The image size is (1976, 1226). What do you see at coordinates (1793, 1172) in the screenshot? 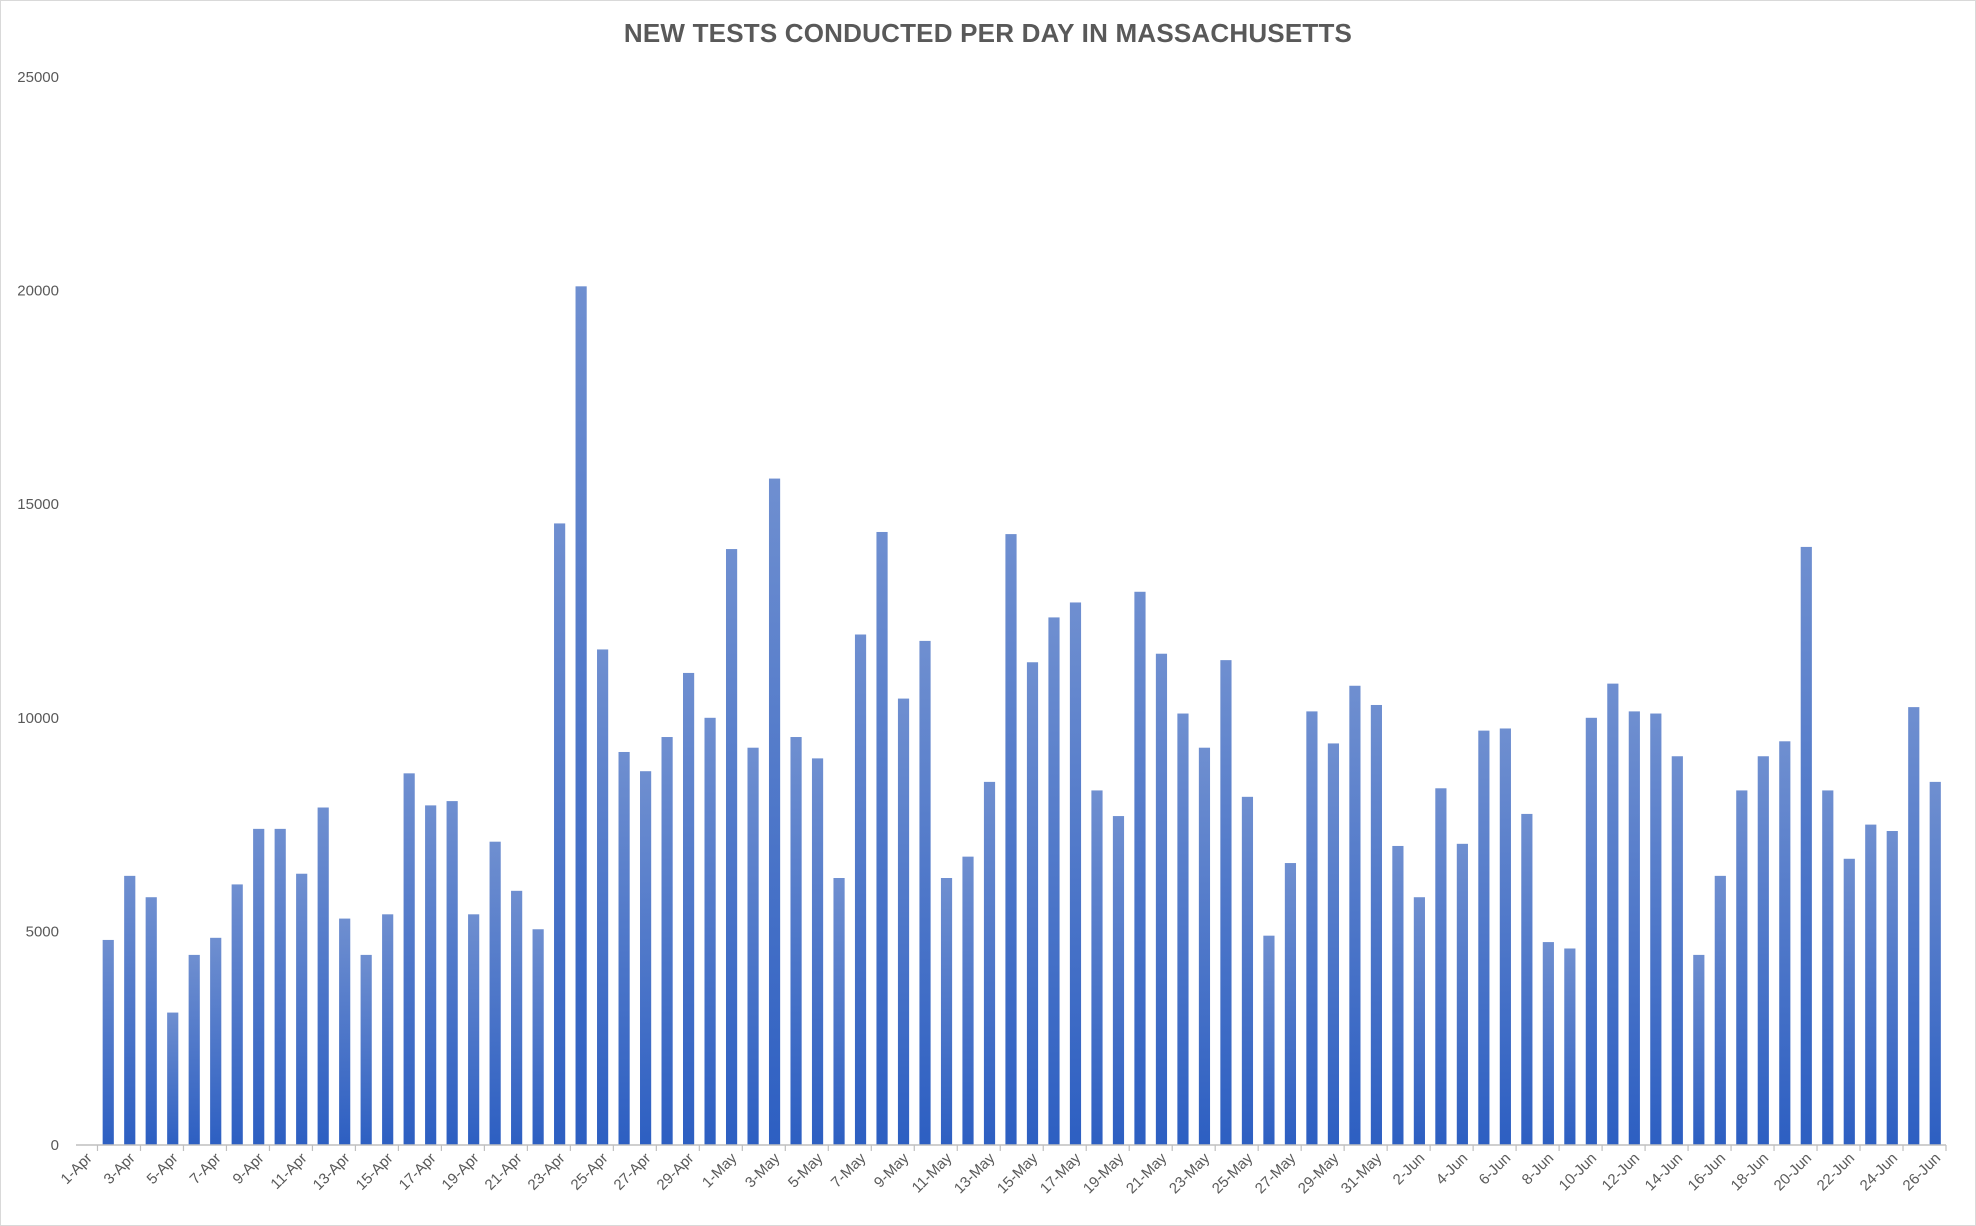
I see `x-tick-label: 20-Jun` at bounding box center [1793, 1172].